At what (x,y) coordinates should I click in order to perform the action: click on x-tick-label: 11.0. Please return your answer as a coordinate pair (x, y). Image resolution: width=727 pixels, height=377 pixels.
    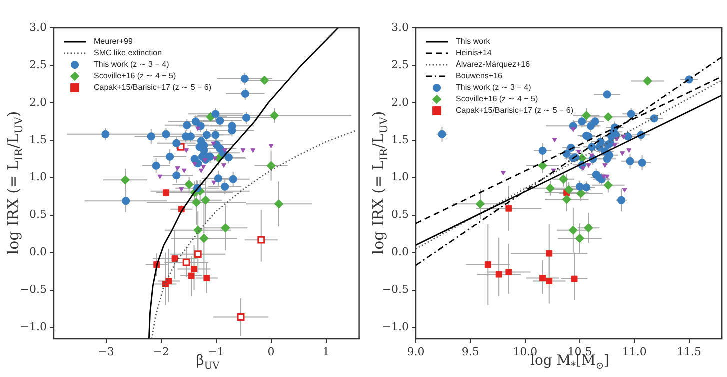
    Looking at the image, I should click on (634, 351).